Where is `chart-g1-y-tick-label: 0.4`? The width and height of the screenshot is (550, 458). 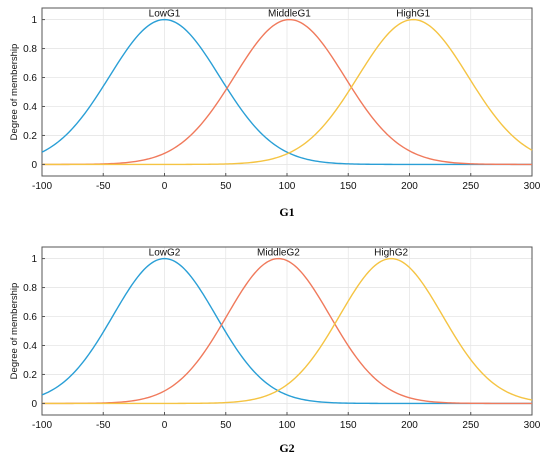 chart-g1-y-tick-label: 0.4 is located at coordinates (30, 107).